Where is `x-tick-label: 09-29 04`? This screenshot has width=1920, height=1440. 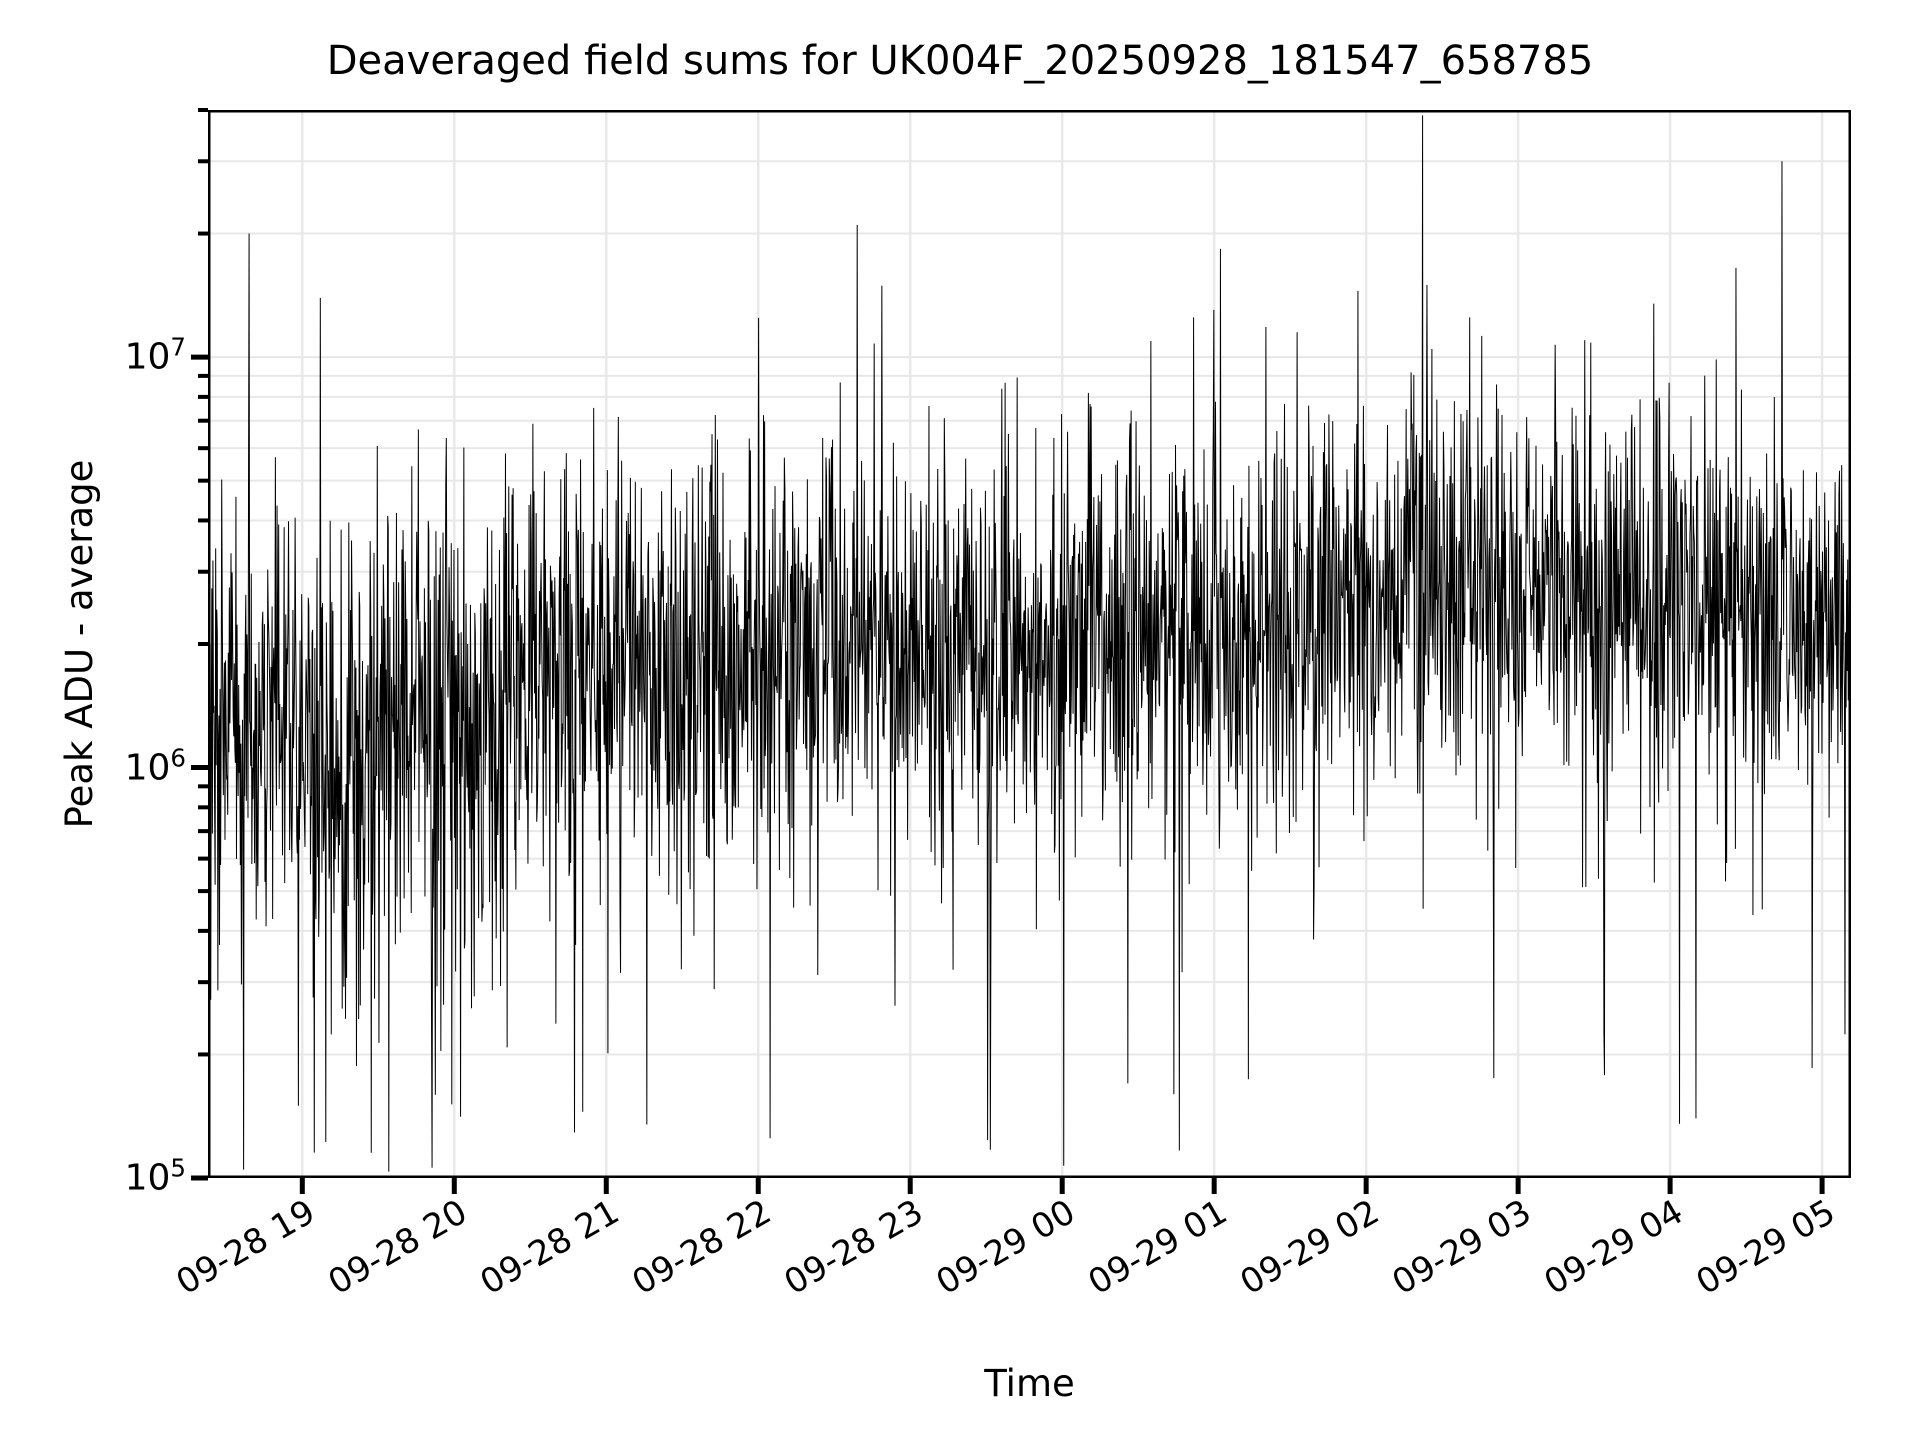
x-tick-label: 09-29 04 is located at coordinates (1614, 1248).